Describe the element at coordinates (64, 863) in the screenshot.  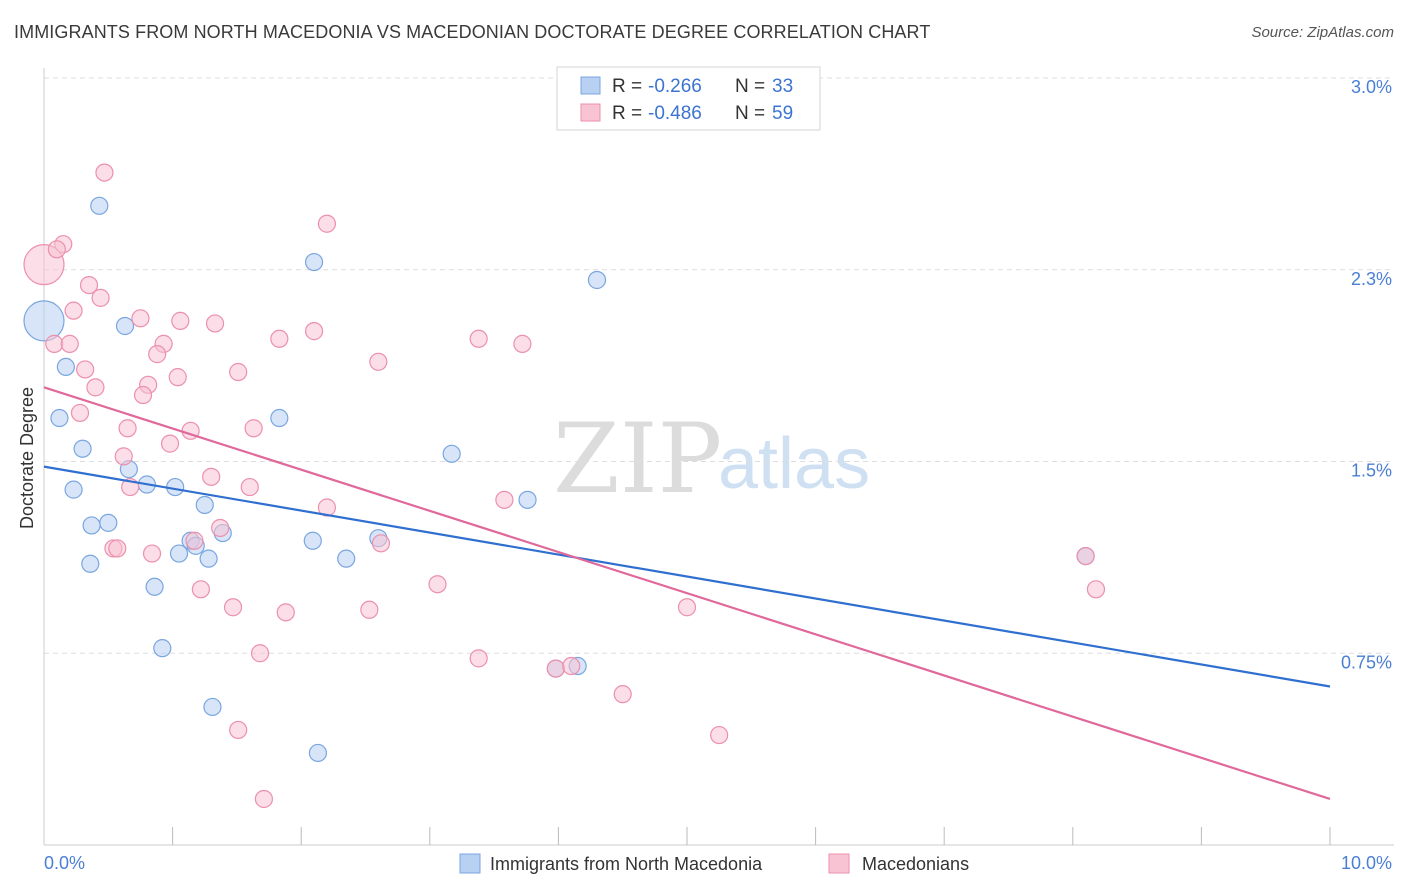
I see `x-tick-label-min: 0.0%` at that location.